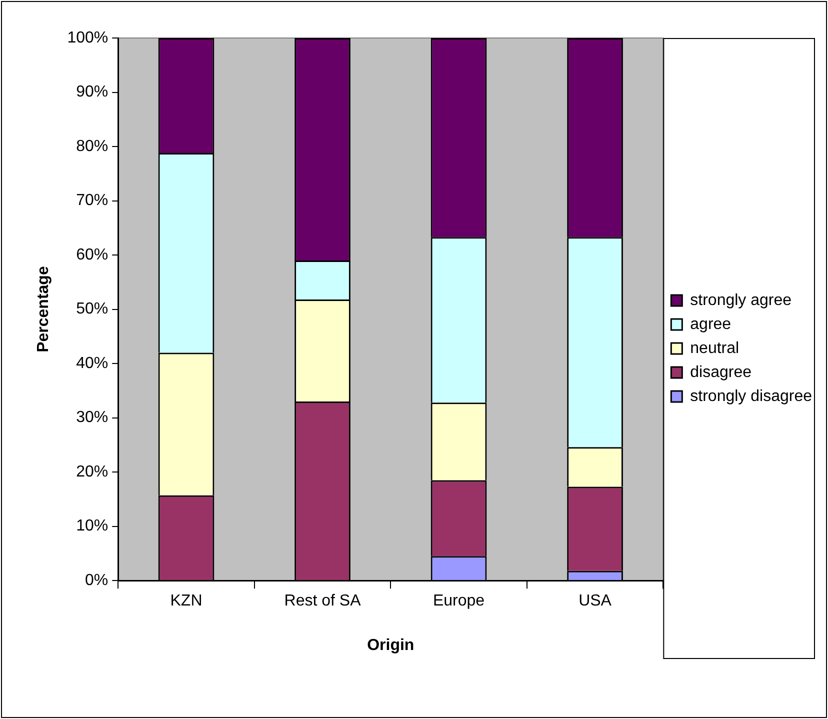 The image size is (828, 719). I want to click on y-tick-label: 50%, so click(92, 309).